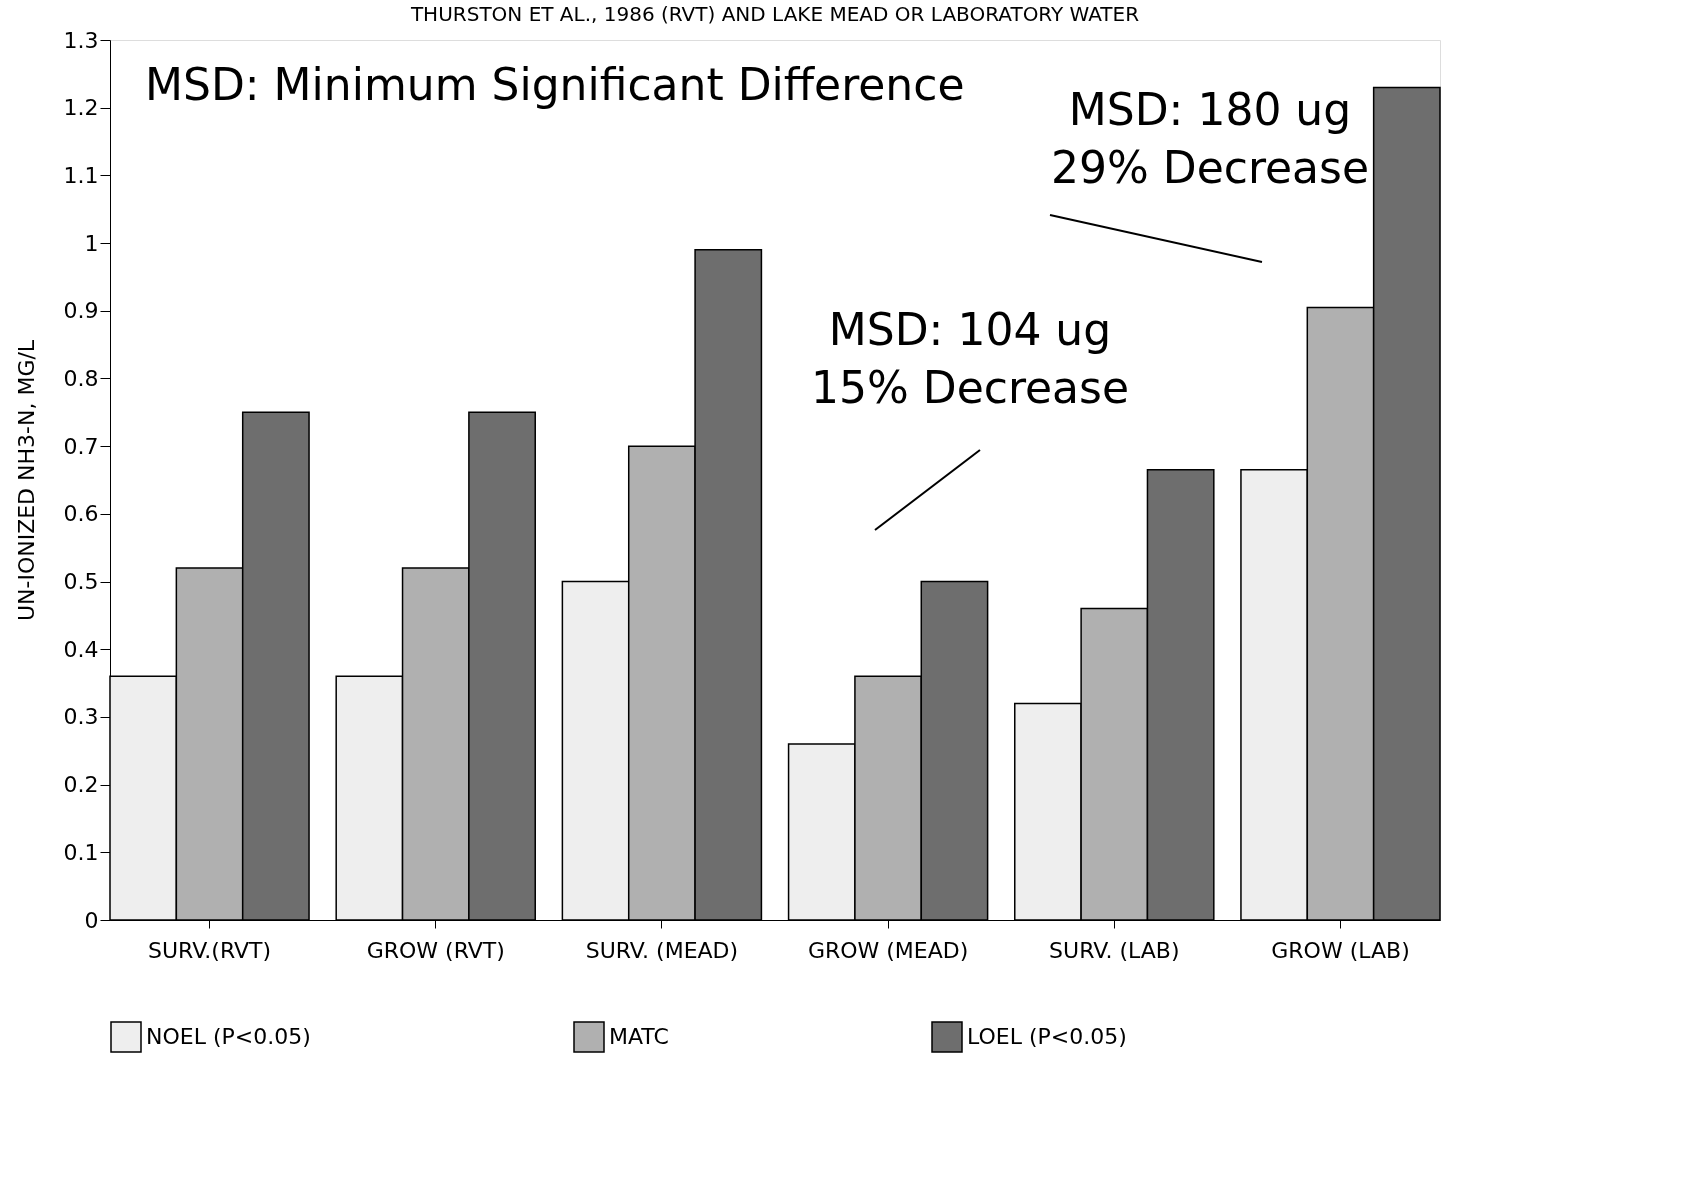  Describe the element at coordinates (639, 1036) in the screenshot. I see `legend-label: MATC` at that location.